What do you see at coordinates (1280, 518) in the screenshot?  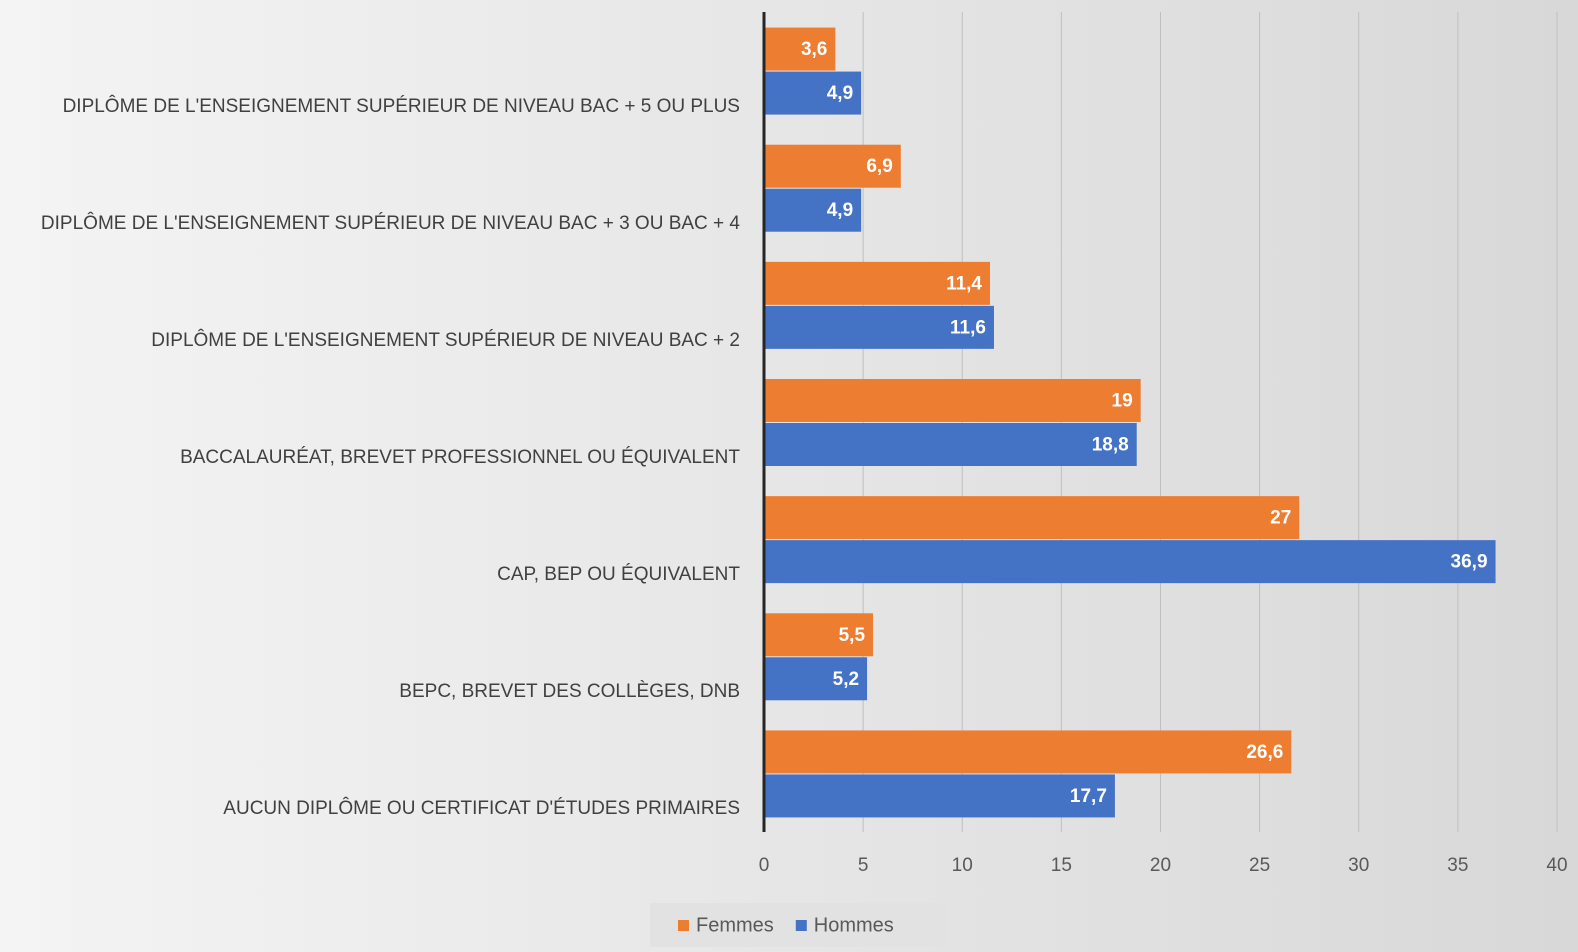 I see `value-label: 27` at bounding box center [1280, 518].